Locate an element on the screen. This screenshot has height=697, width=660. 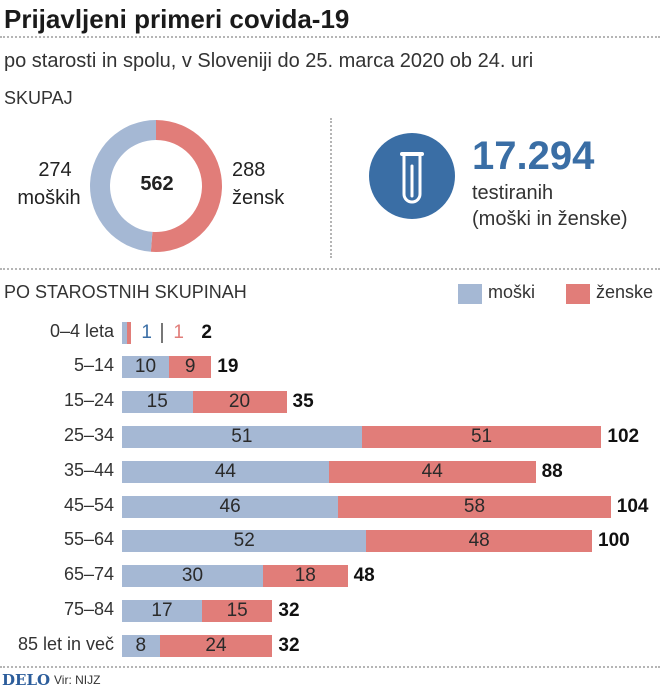
tested-label-line2: (moški in ženske) is located at coordinates (550, 219).